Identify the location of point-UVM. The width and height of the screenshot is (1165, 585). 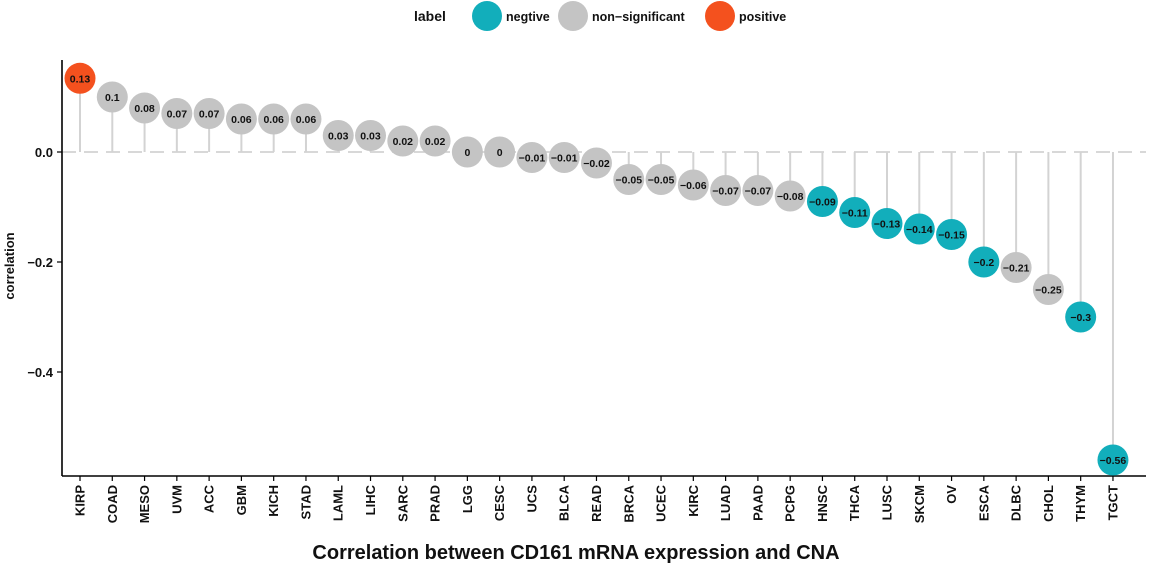
(177, 113).